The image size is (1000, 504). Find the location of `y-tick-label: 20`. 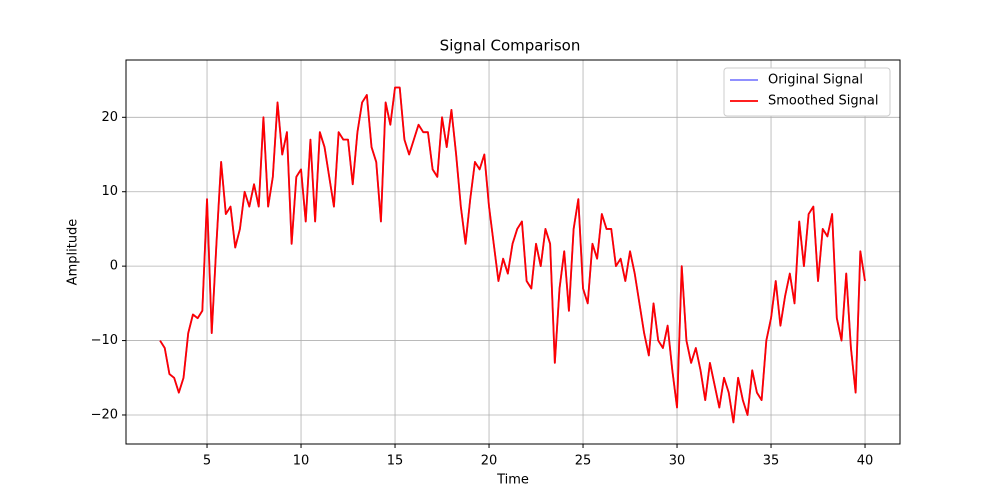

y-tick-label: 20 is located at coordinates (109, 117).